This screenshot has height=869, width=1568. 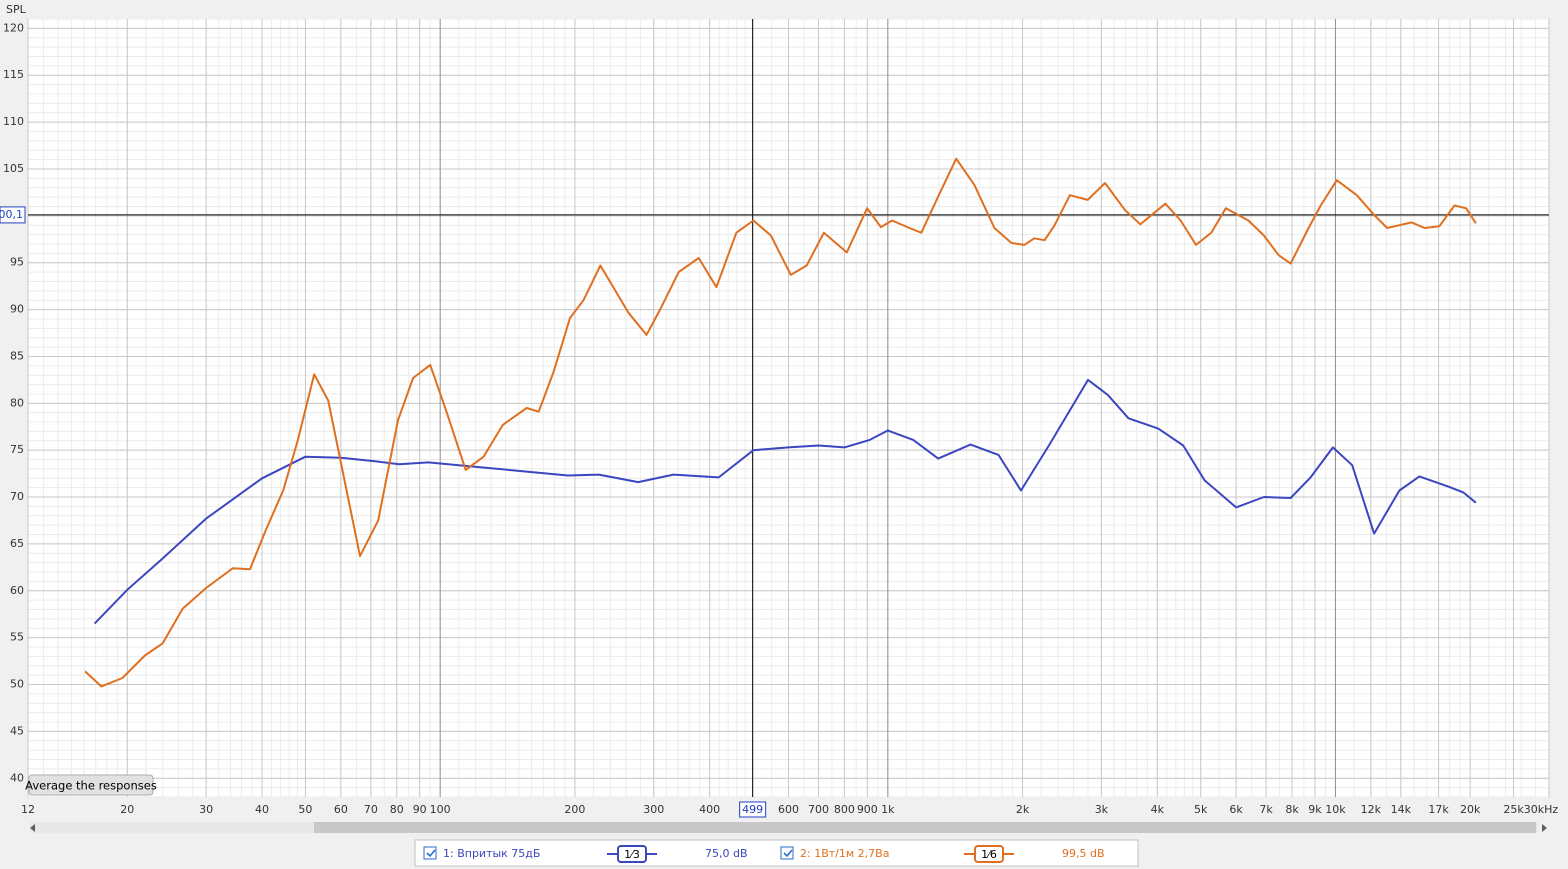 I want to click on x-tick-label: 50, so click(x=305, y=809).